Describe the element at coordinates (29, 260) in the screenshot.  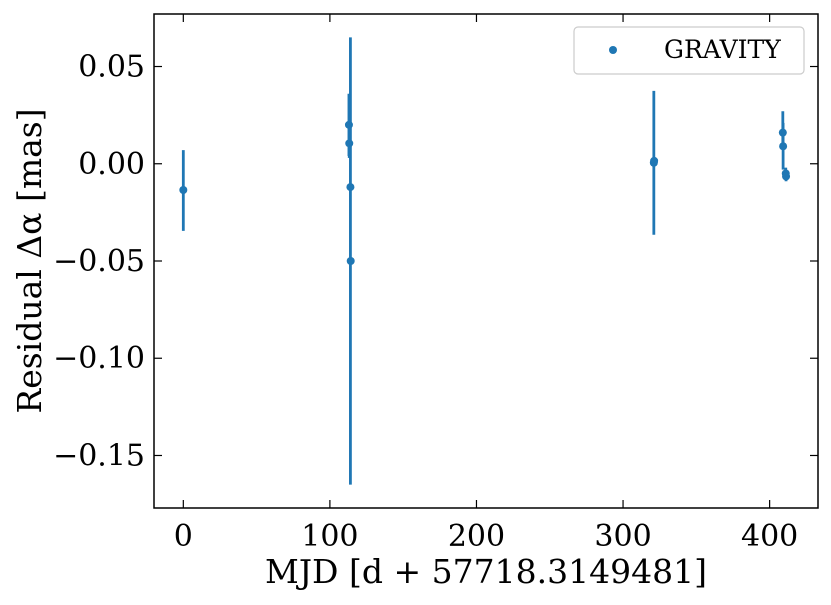
I see `y-axis-label: Residual Δα [mas]` at that location.